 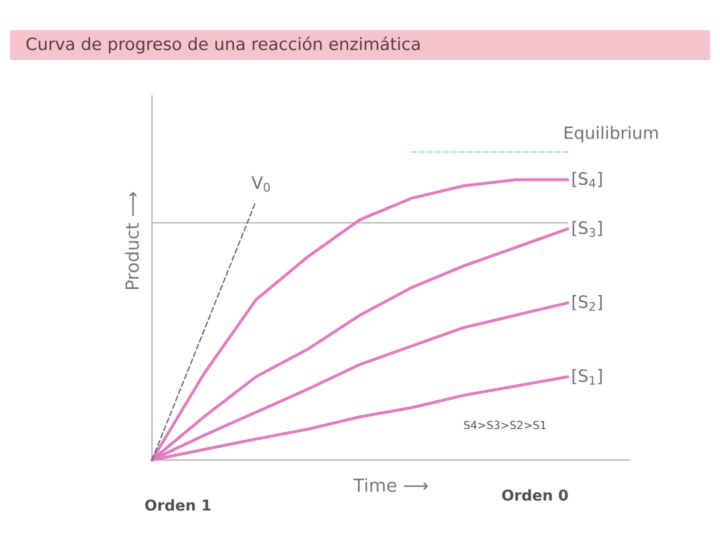 I want to click on series-label: Equilibrium, so click(x=611, y=134).